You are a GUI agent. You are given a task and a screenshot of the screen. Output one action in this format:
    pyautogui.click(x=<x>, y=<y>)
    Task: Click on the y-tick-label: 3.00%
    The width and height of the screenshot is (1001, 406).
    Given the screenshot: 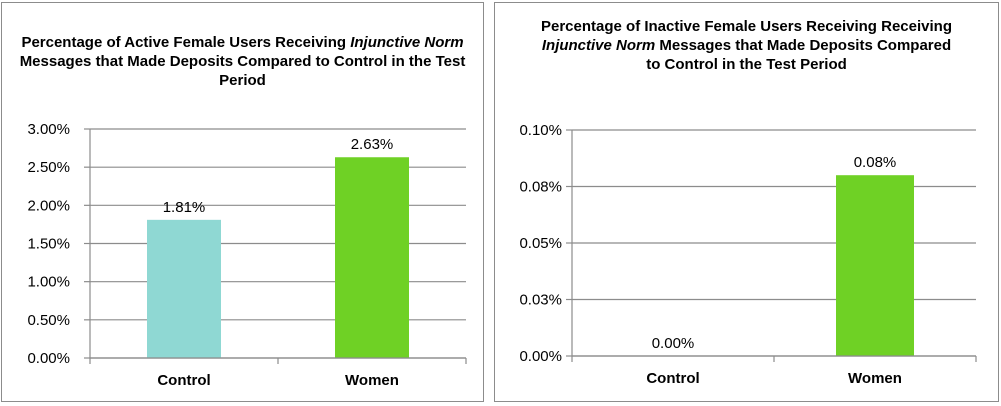 What is the action you would take?
    pyautogui.click(x=48, y=129)
    